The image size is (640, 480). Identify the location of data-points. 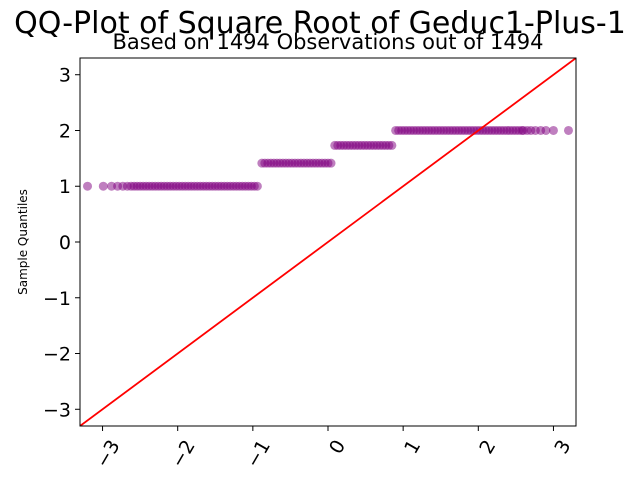
(328, 158).